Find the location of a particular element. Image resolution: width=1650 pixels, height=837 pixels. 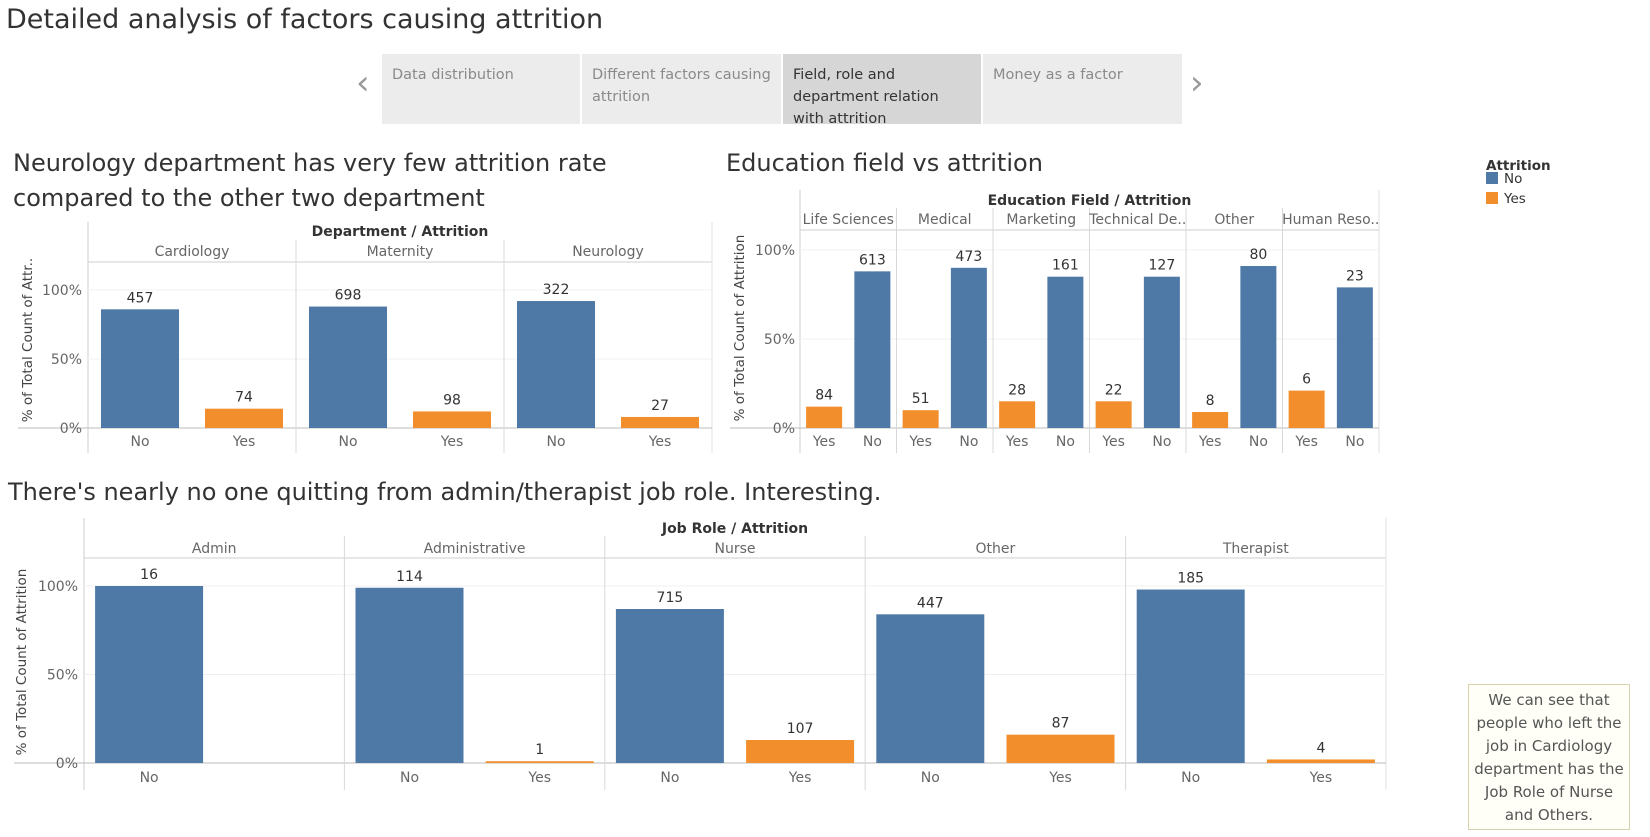

department-bar-cardiology-no is located at coordinates (140, 368).